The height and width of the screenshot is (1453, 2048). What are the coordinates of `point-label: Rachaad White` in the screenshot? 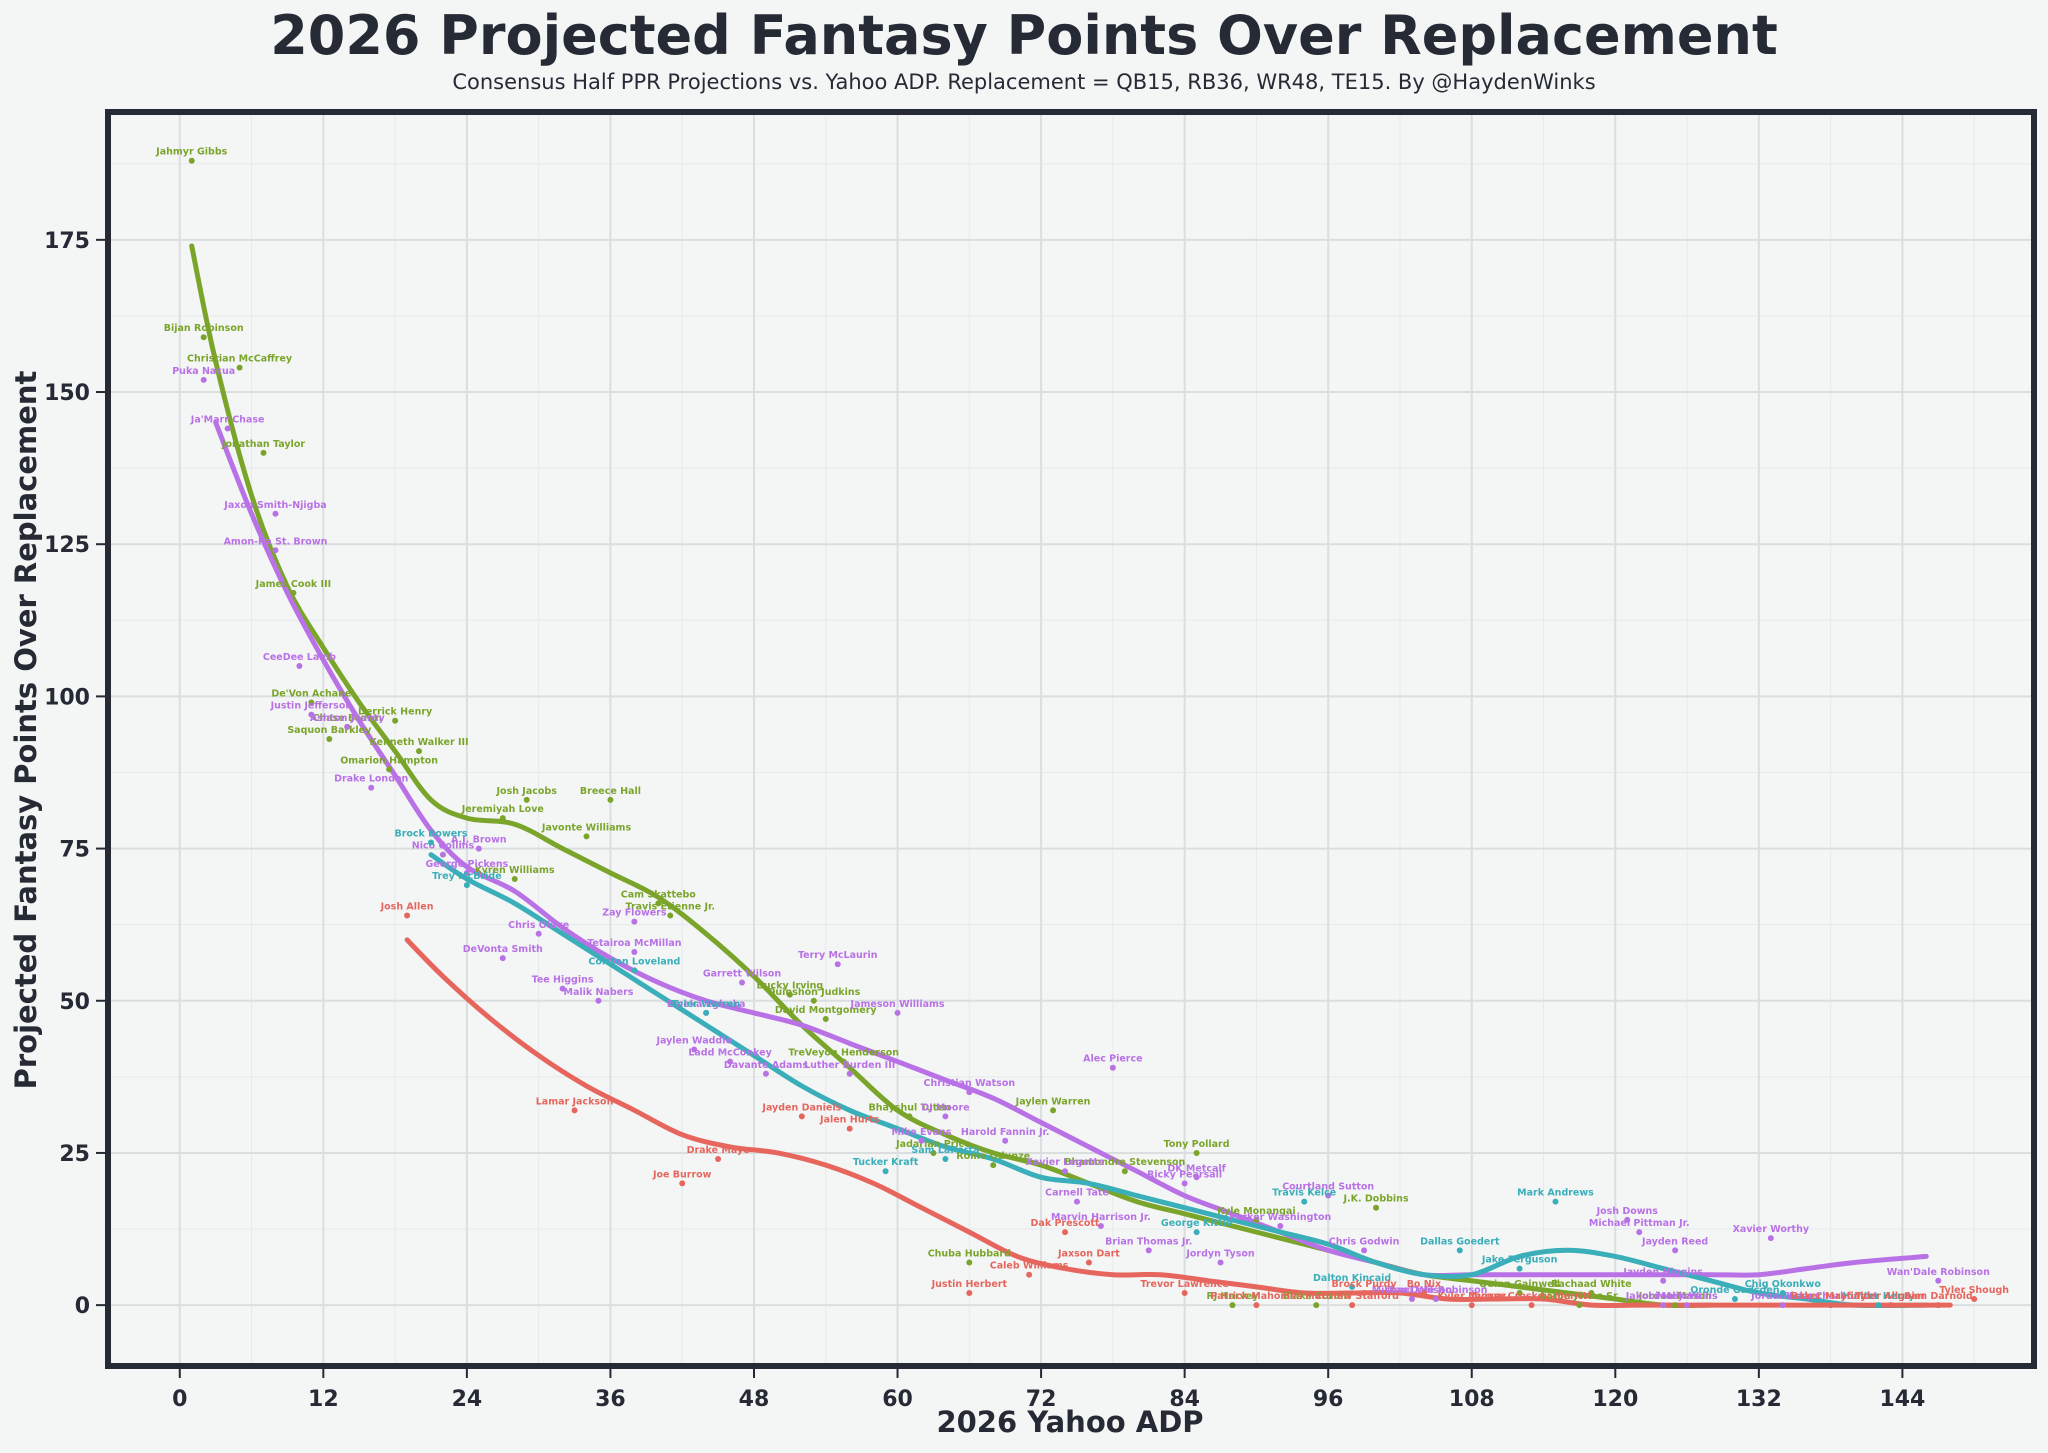 It's located at (1591, 1284).